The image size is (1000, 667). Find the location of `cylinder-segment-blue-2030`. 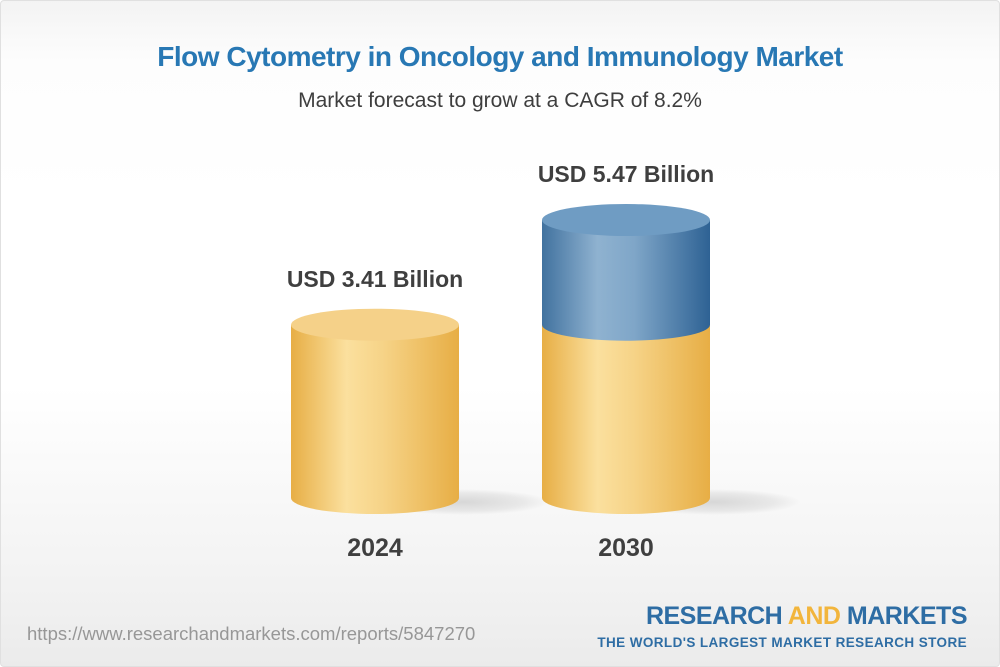

cylinder-segment-blue-2030 is located at coordinates (626, 280).